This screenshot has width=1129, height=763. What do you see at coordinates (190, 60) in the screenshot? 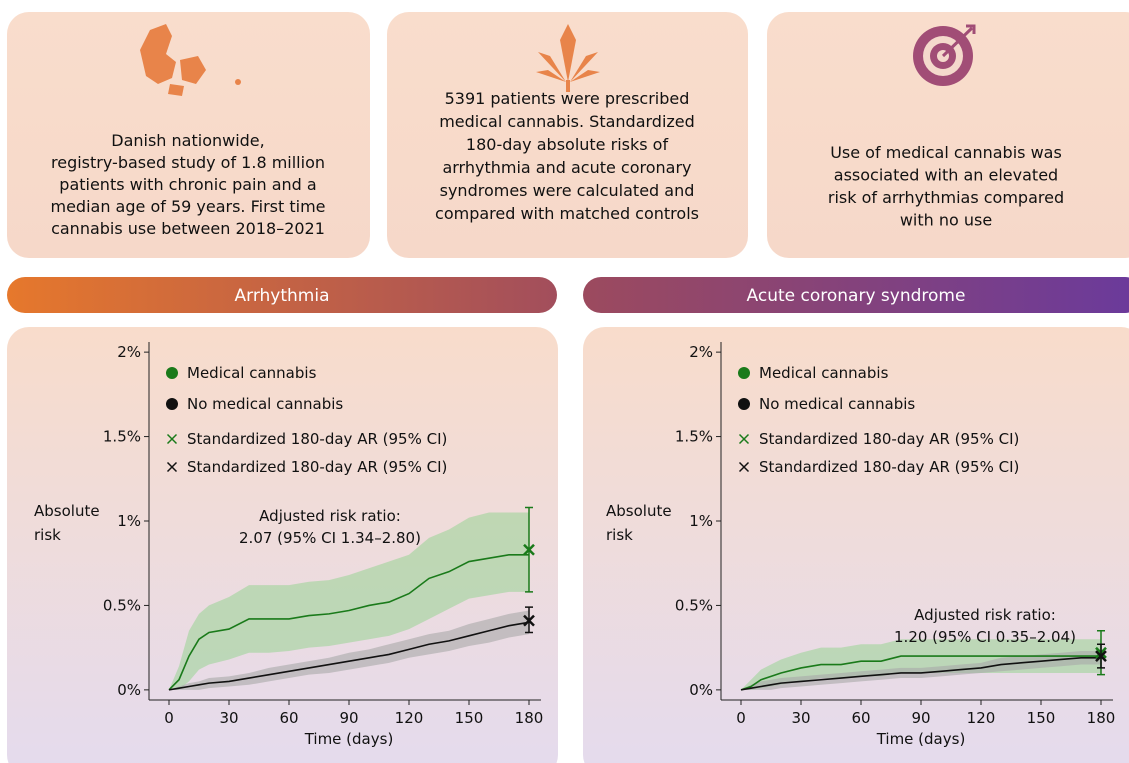
I see `denmark-icon` at bounding box center [190, 60].